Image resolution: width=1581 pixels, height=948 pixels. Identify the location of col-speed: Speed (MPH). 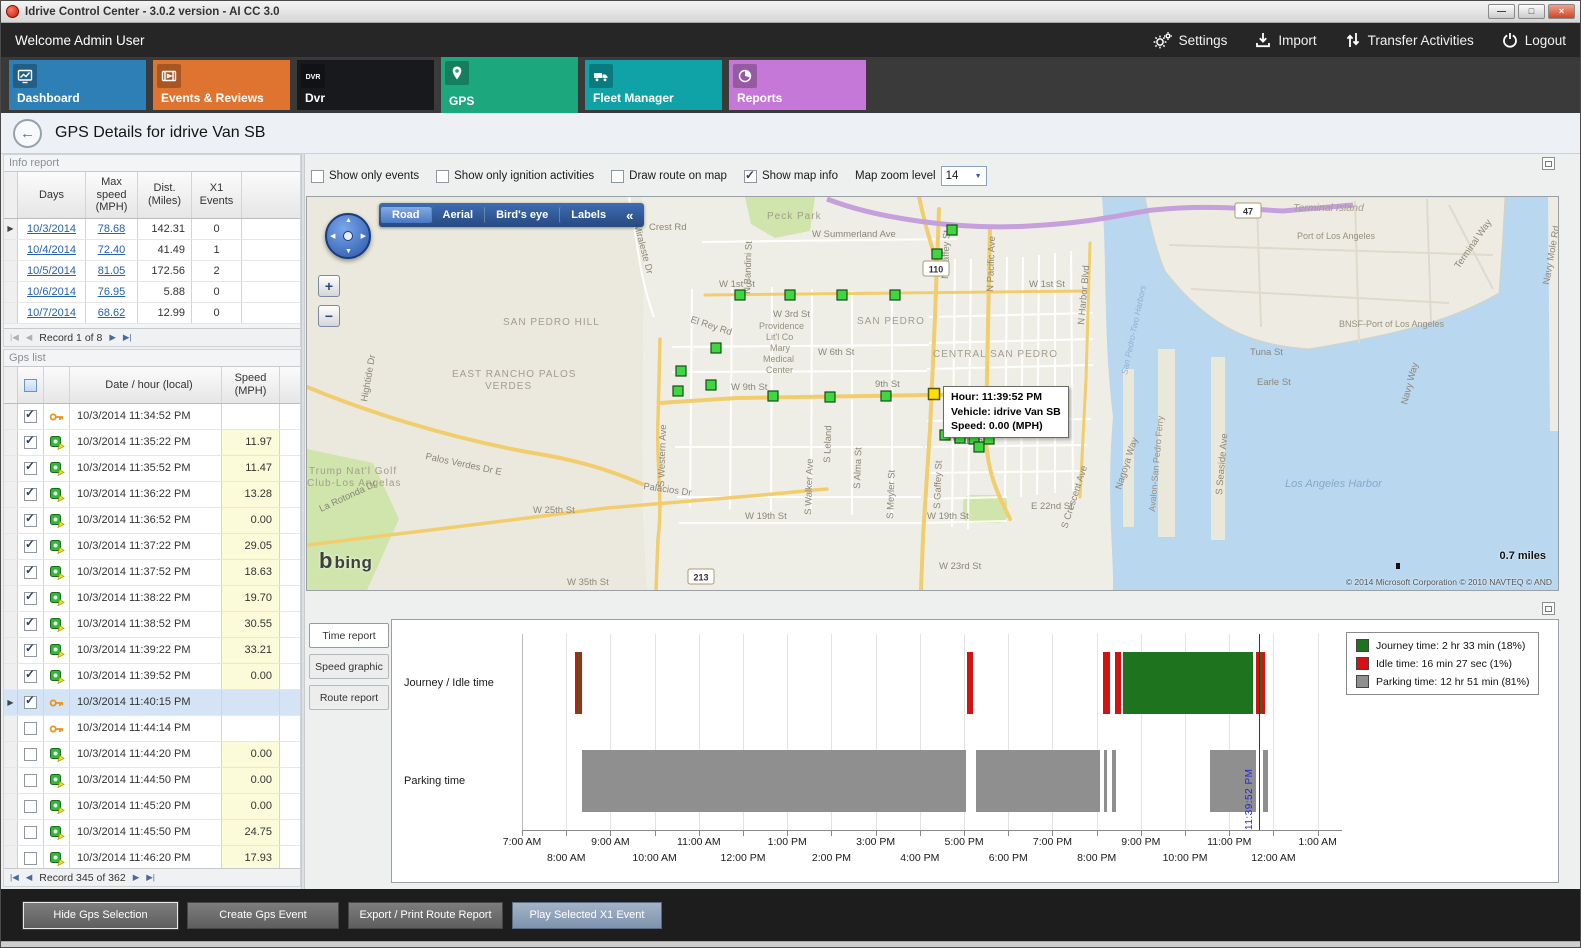
(251, 385).